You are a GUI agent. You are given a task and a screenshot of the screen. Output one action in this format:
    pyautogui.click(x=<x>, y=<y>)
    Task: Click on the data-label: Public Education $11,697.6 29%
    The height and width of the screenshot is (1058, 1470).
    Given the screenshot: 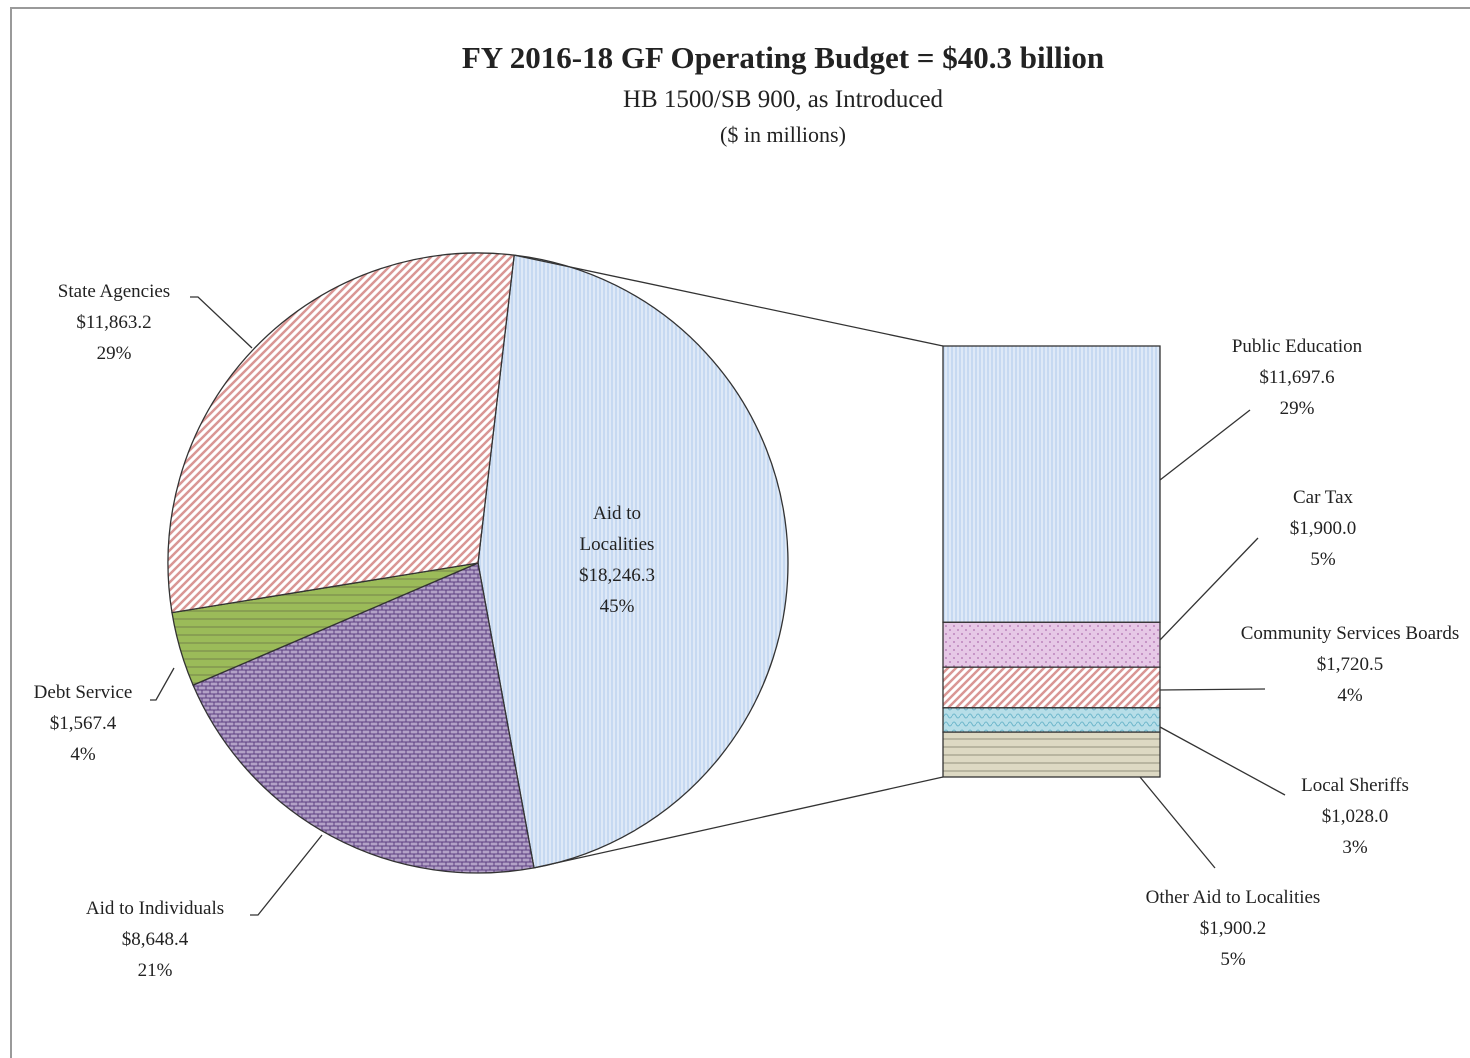 What is the action you would take?
    pyautogui.click(x=1297, y=377)
    